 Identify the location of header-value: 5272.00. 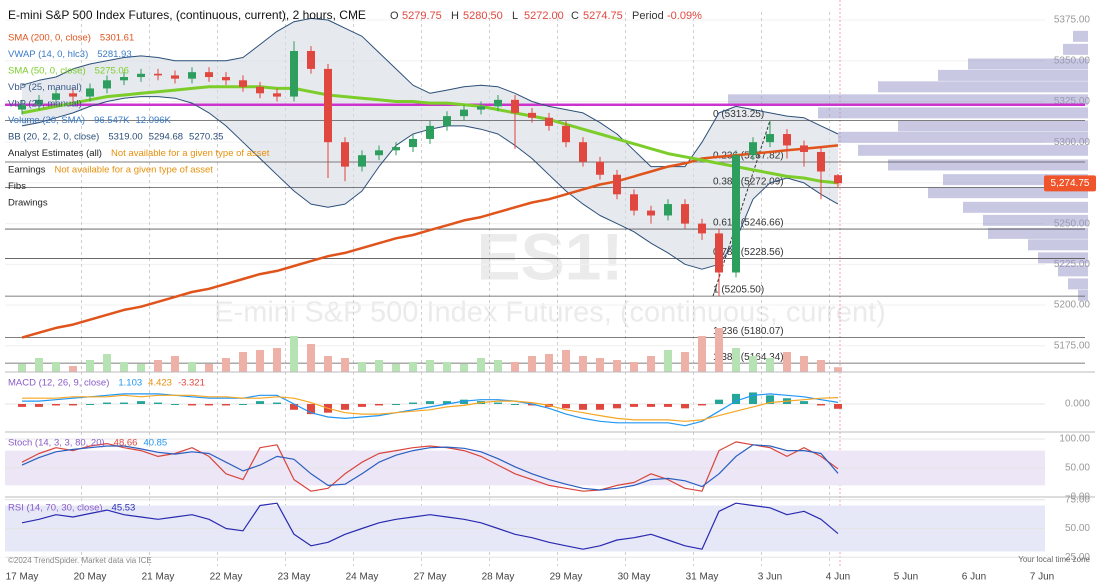
(544, 16).